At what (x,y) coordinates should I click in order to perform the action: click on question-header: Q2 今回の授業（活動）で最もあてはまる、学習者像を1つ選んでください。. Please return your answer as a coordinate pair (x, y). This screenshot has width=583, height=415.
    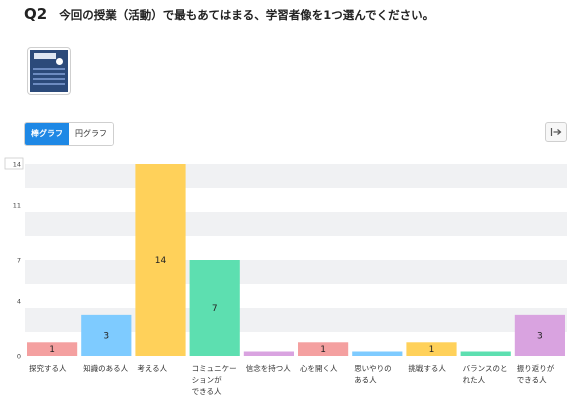
    Looking at the image, I should click on (229, 16).